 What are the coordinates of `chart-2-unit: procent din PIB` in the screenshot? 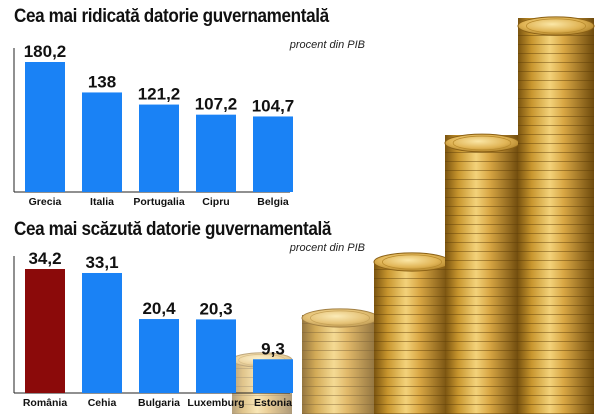 It's located at (327, 248).